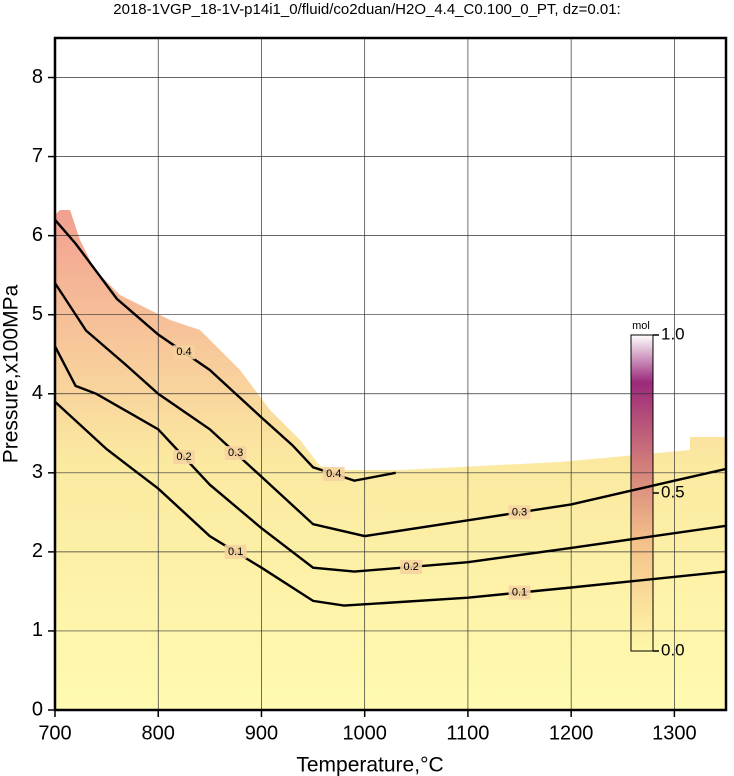 This screenshot has height=776, width=734. What do you see at coordinates (37, 156) in the screenshot?
I see `y-tick-label: 7` at bounding box center [37, 156].